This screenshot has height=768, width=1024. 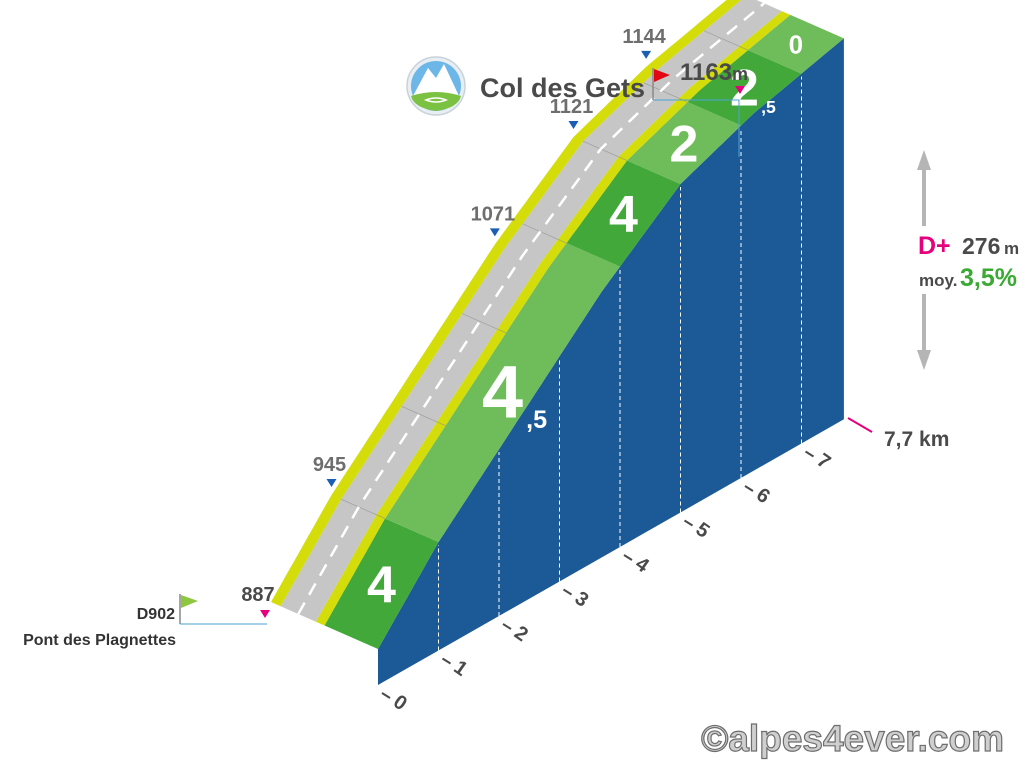 I want to click on gain-unit: m, so click(x=1011, y=248).